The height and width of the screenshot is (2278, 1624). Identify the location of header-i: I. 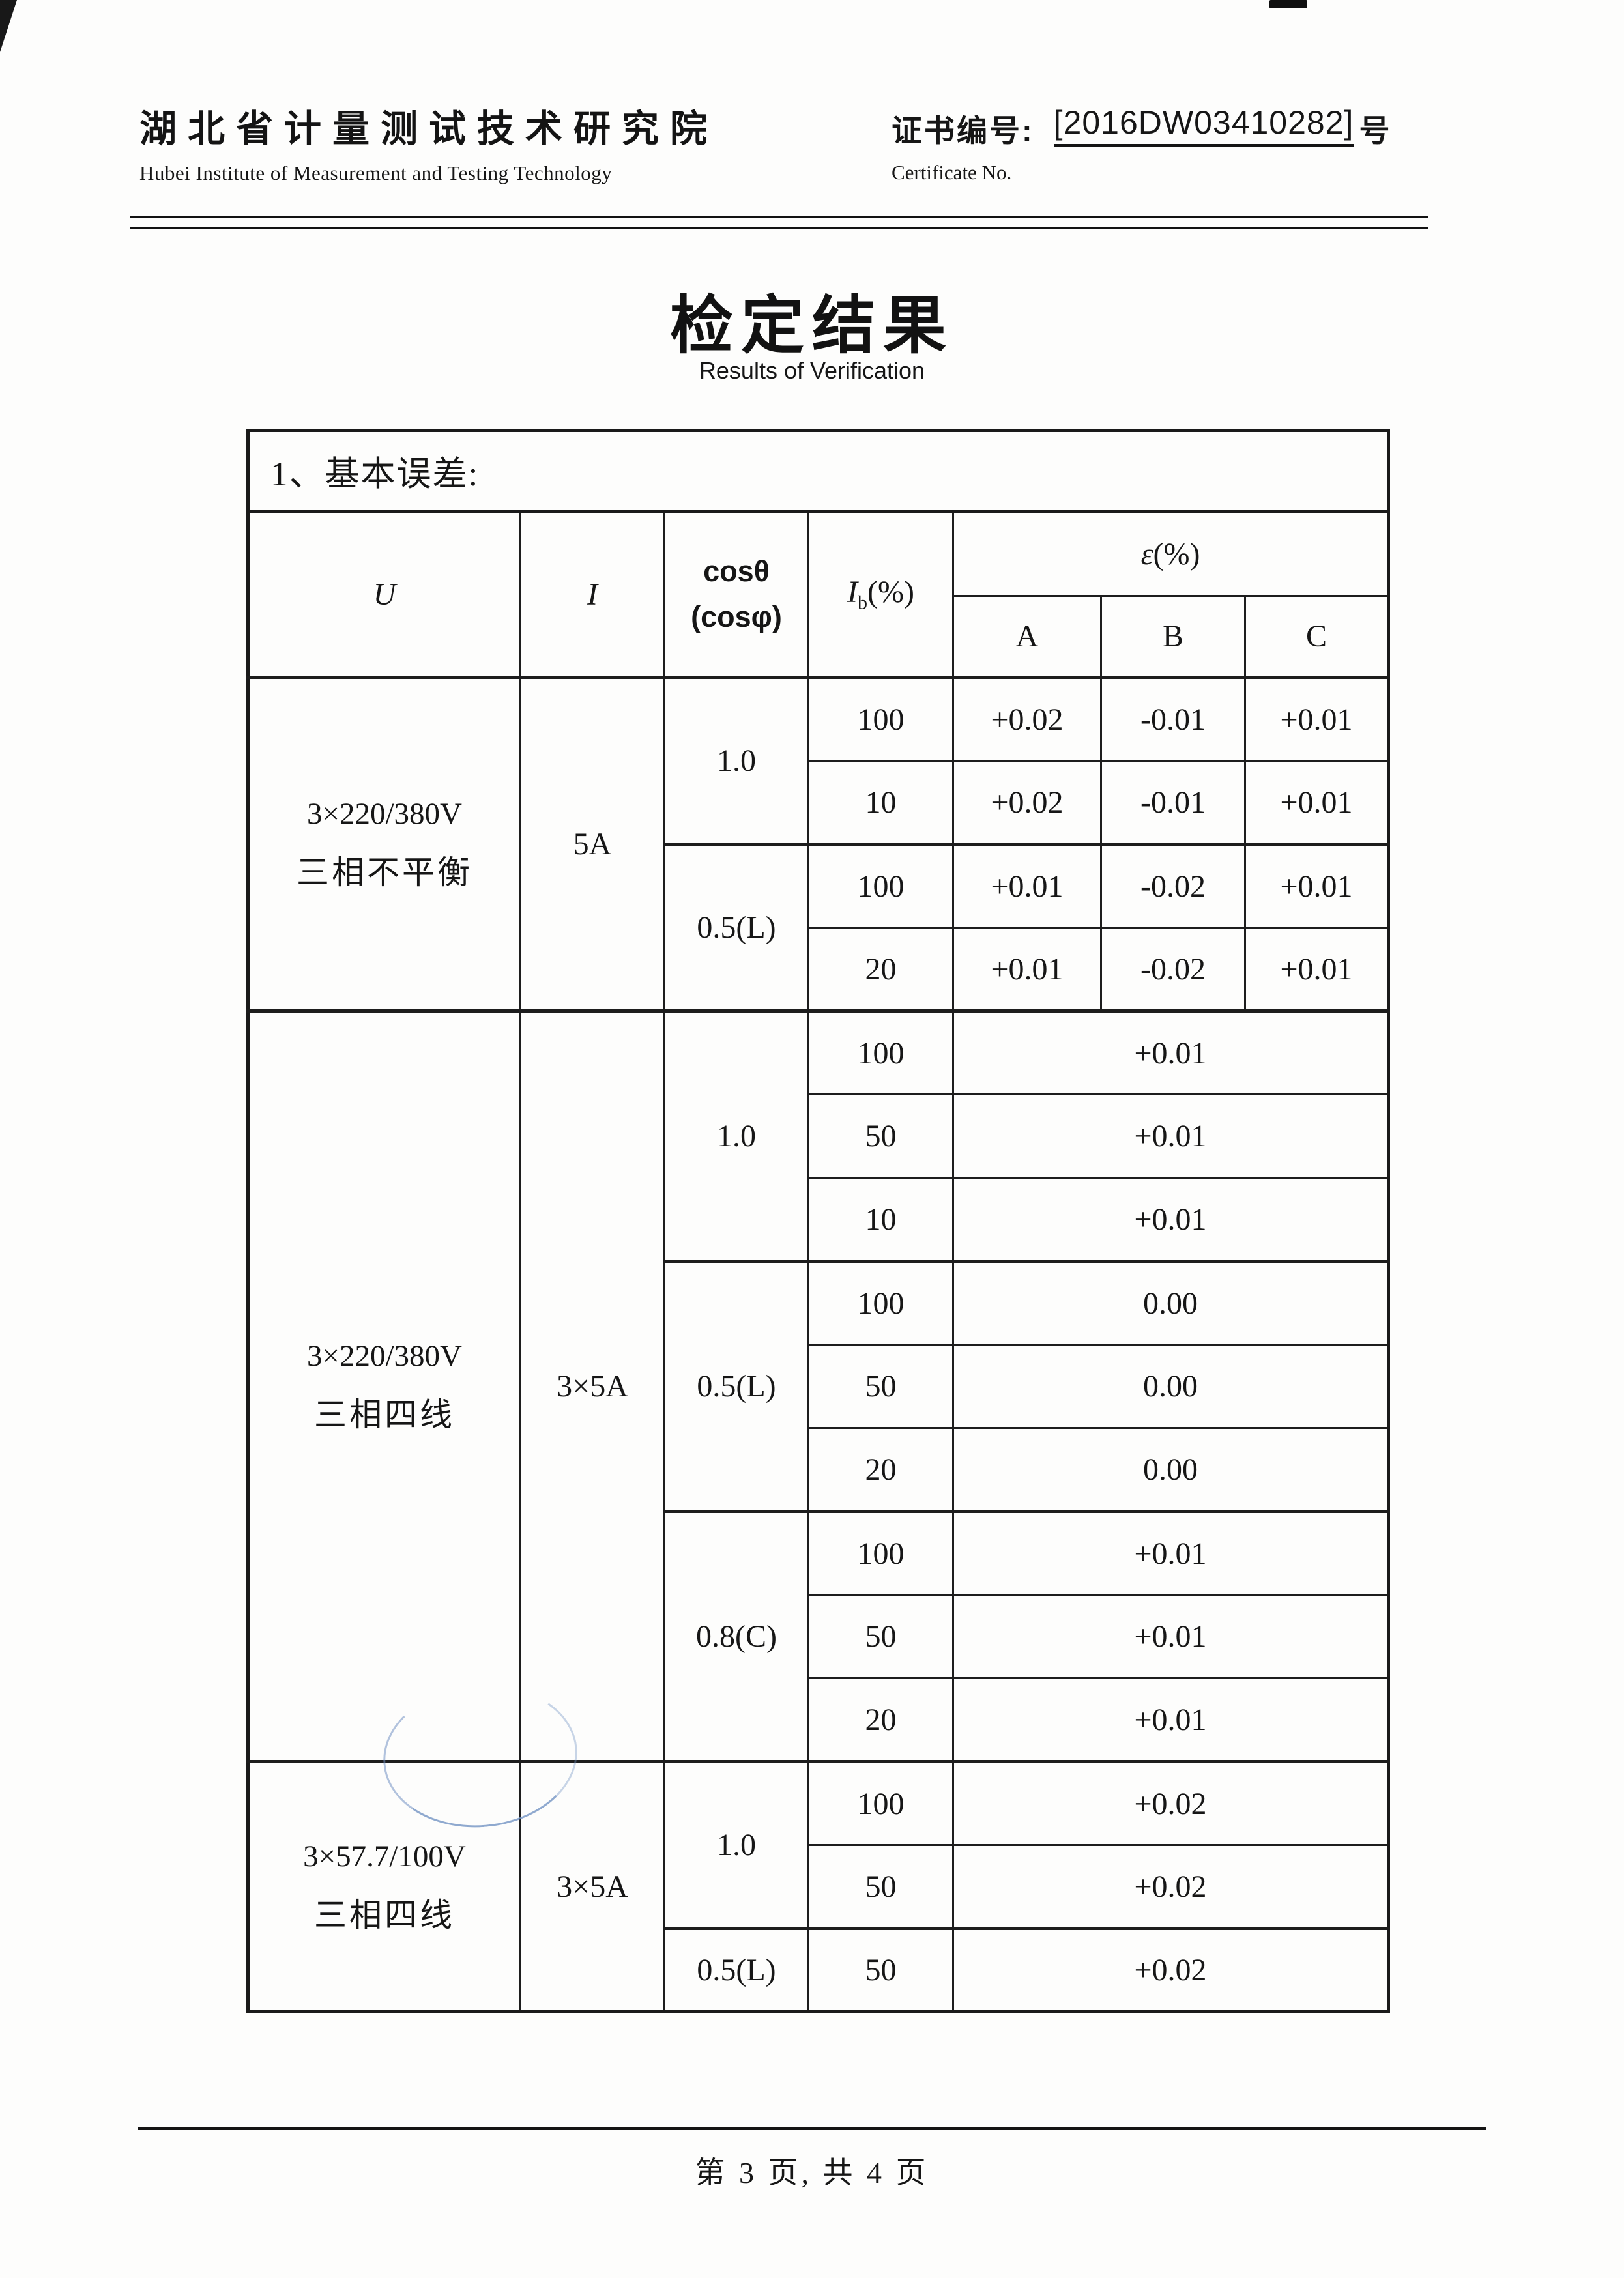
(592, 594).